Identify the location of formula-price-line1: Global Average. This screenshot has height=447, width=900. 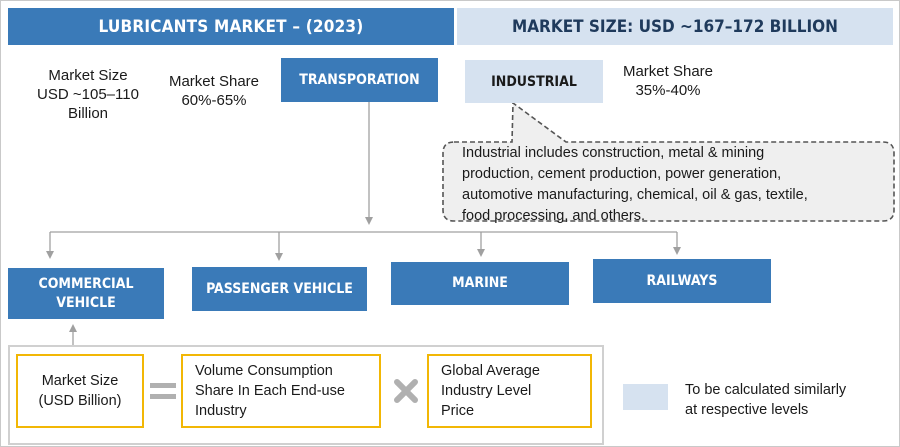
(490, 371).